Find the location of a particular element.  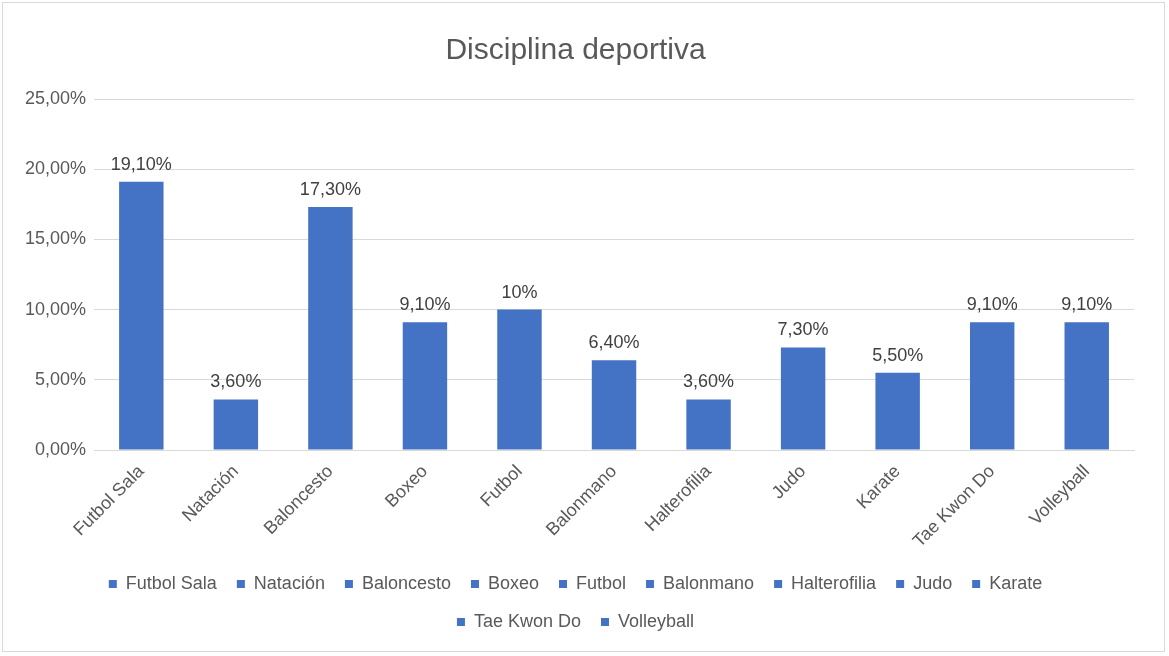

data-label: 10% is located at coordinates (519, 291).